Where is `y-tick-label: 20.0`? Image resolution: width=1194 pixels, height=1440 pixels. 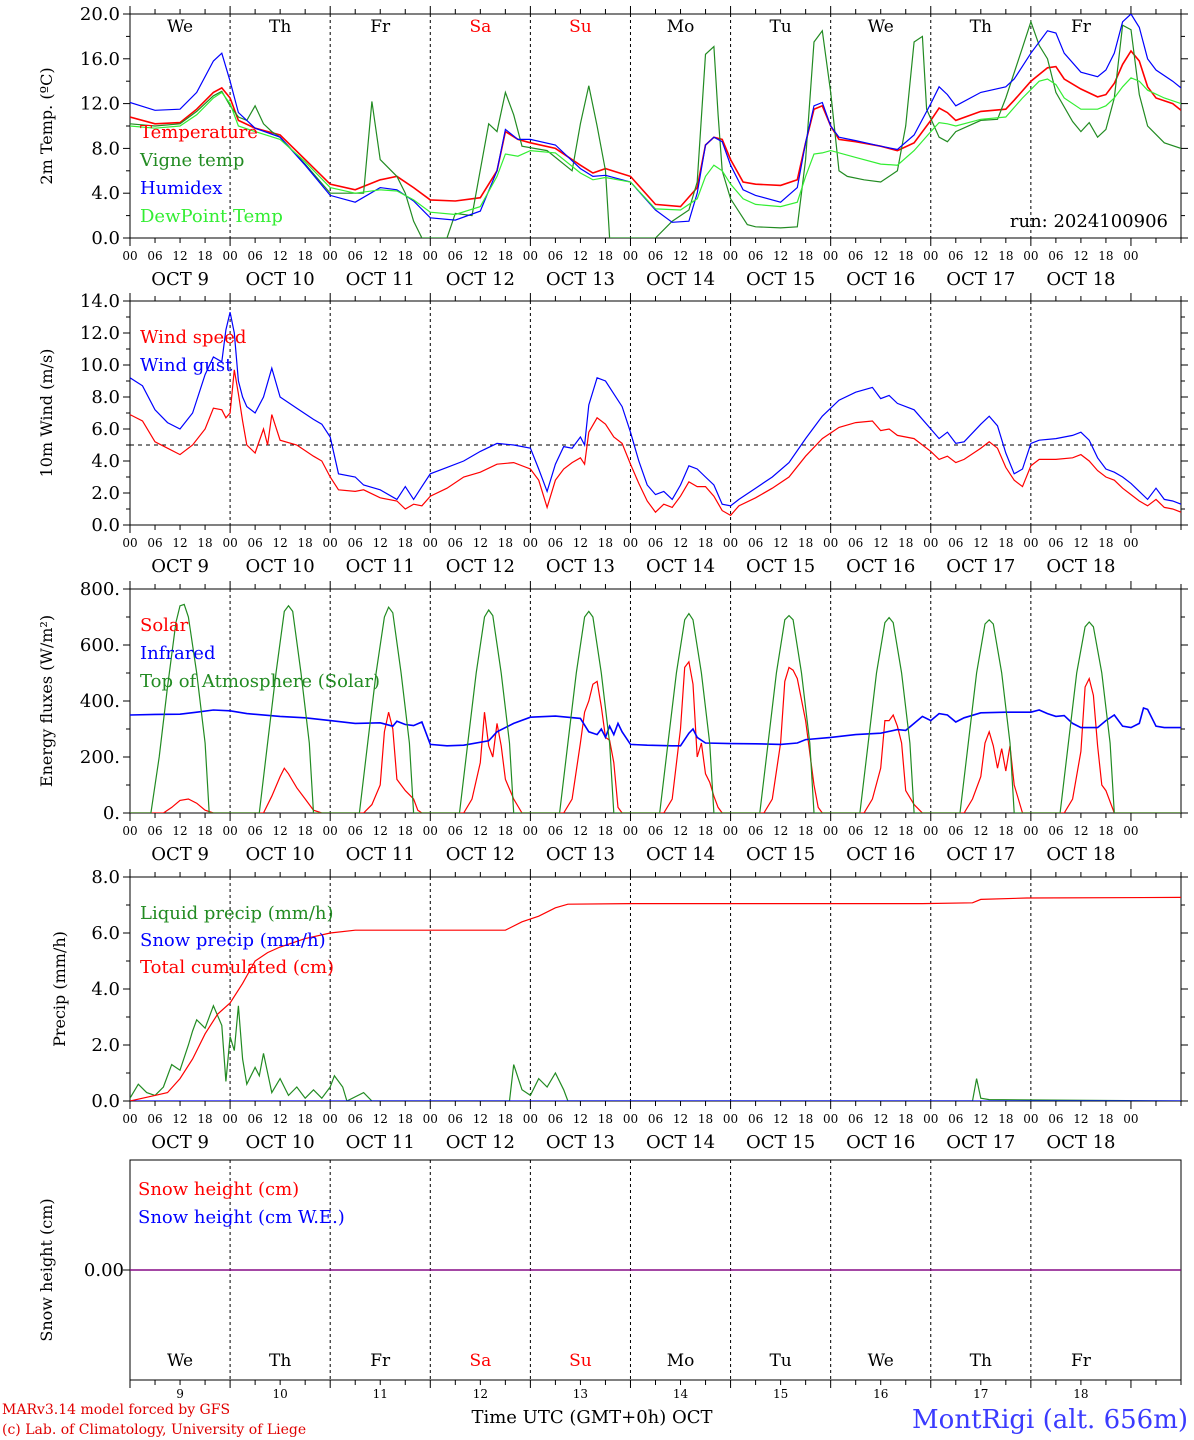
y-tick-label: 20.0 is located at coordinates (100, 14).